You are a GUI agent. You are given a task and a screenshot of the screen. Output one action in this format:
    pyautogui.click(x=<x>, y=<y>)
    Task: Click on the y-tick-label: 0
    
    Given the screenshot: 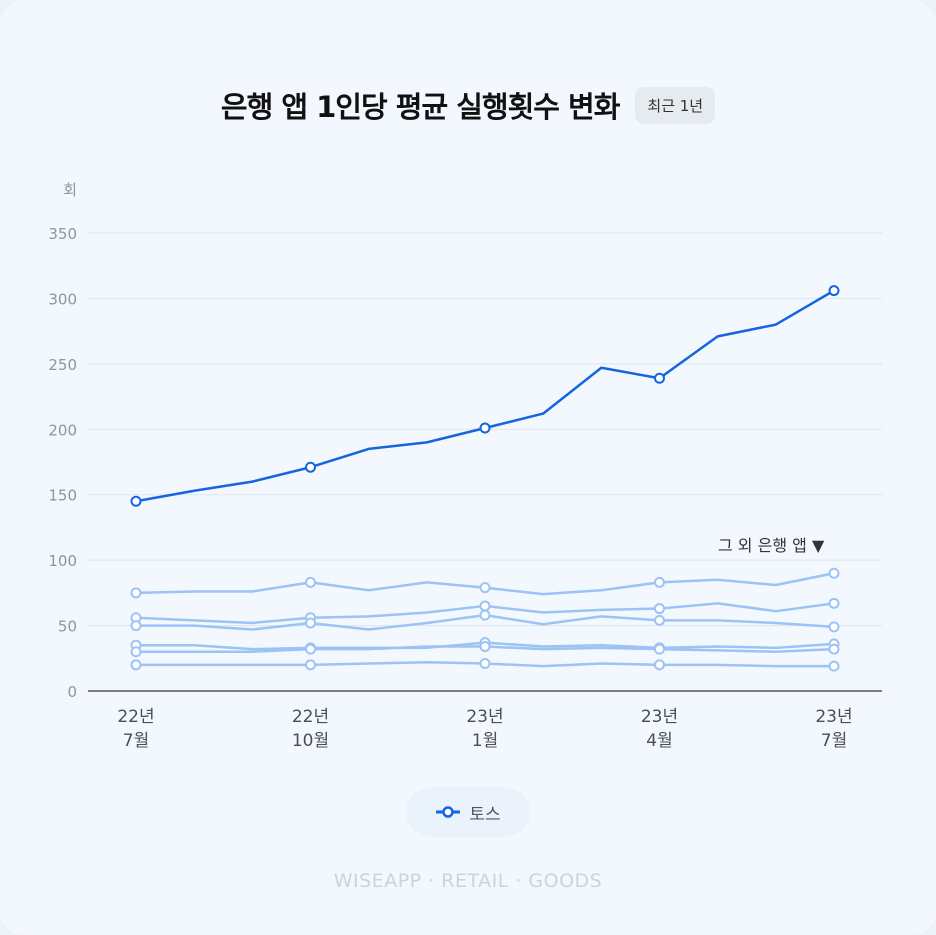 What is the action you would take?
    pyautogui.click(x=72, y=692)
    